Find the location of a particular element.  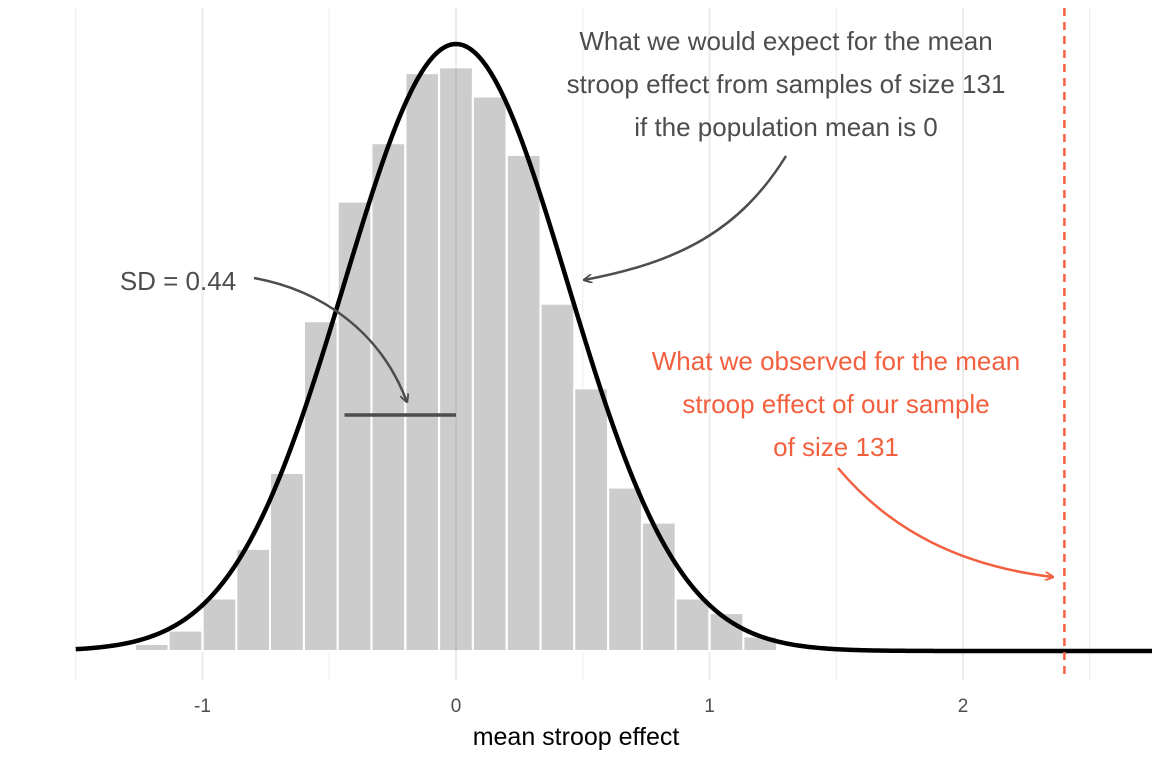

x-tick-label: 0 is located at coordinates (456, 706).